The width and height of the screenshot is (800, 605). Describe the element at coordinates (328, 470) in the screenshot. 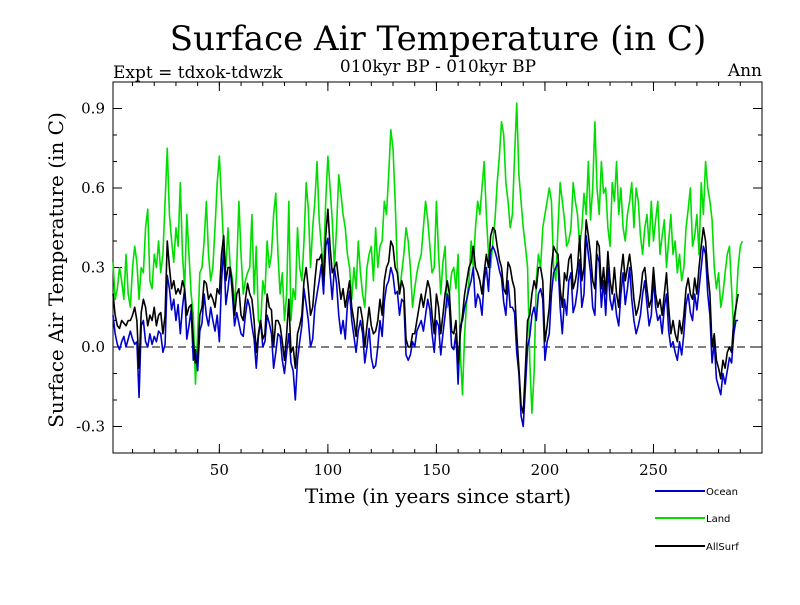

I see `x-tick-label: 100` at that location.